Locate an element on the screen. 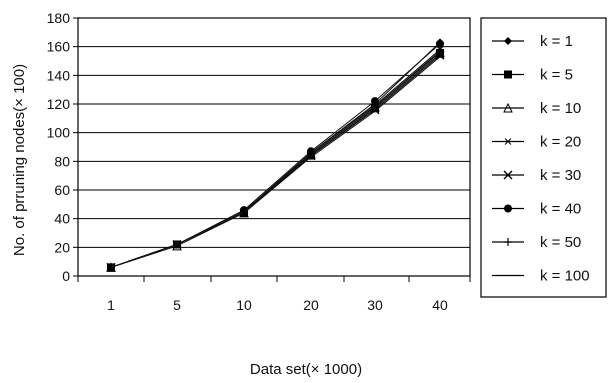  y-tick-label: 20 is located at coordinates (62, 247).